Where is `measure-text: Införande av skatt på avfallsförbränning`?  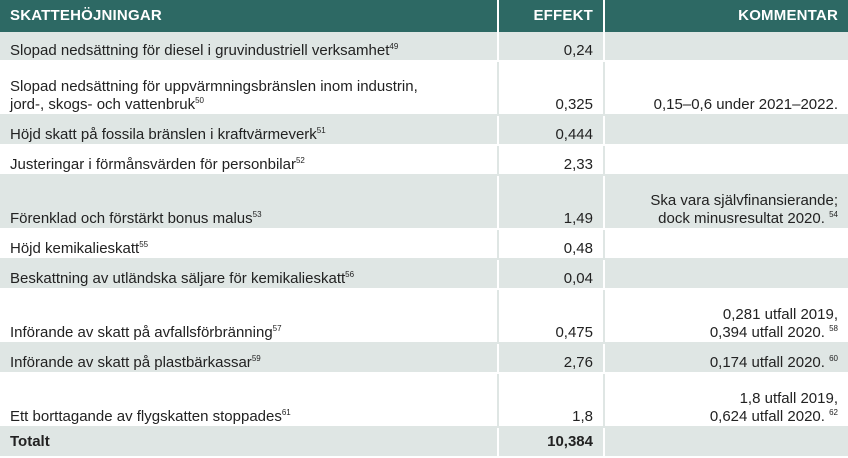 measure-text: Införande av skatt på avfallsförbränning is located at coordinates (141, 332).